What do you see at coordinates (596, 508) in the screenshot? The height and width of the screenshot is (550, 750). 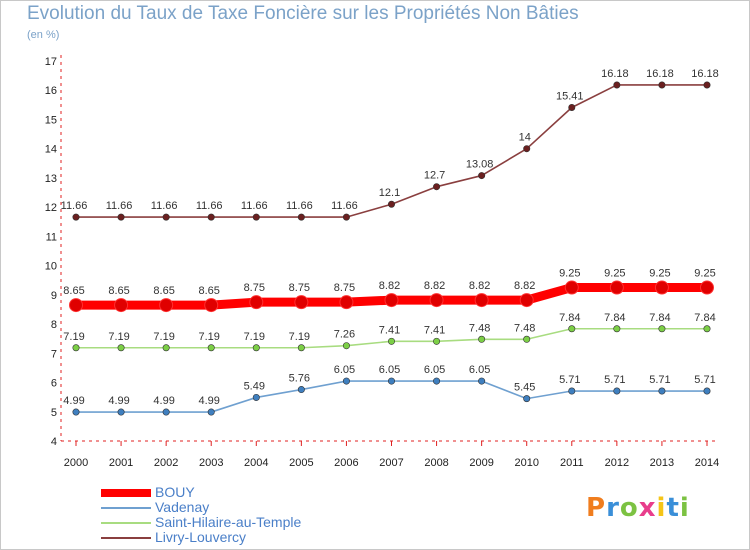 I see `logo-letter: P` at bounding box center [596, 508].